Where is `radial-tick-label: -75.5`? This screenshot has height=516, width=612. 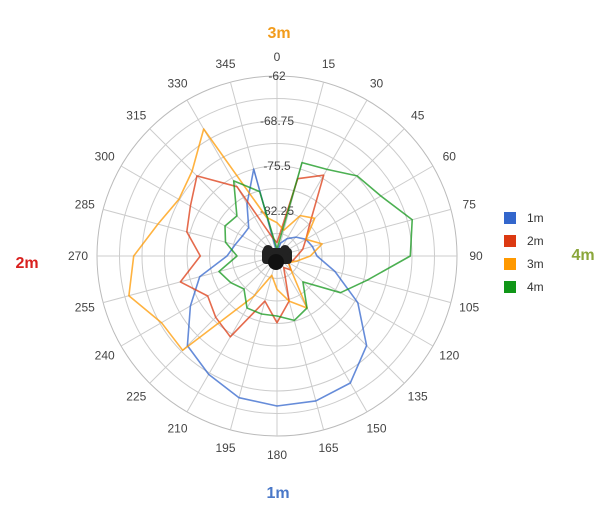 radial-tick-label: -75.5 is located at coordinates (277, 166).